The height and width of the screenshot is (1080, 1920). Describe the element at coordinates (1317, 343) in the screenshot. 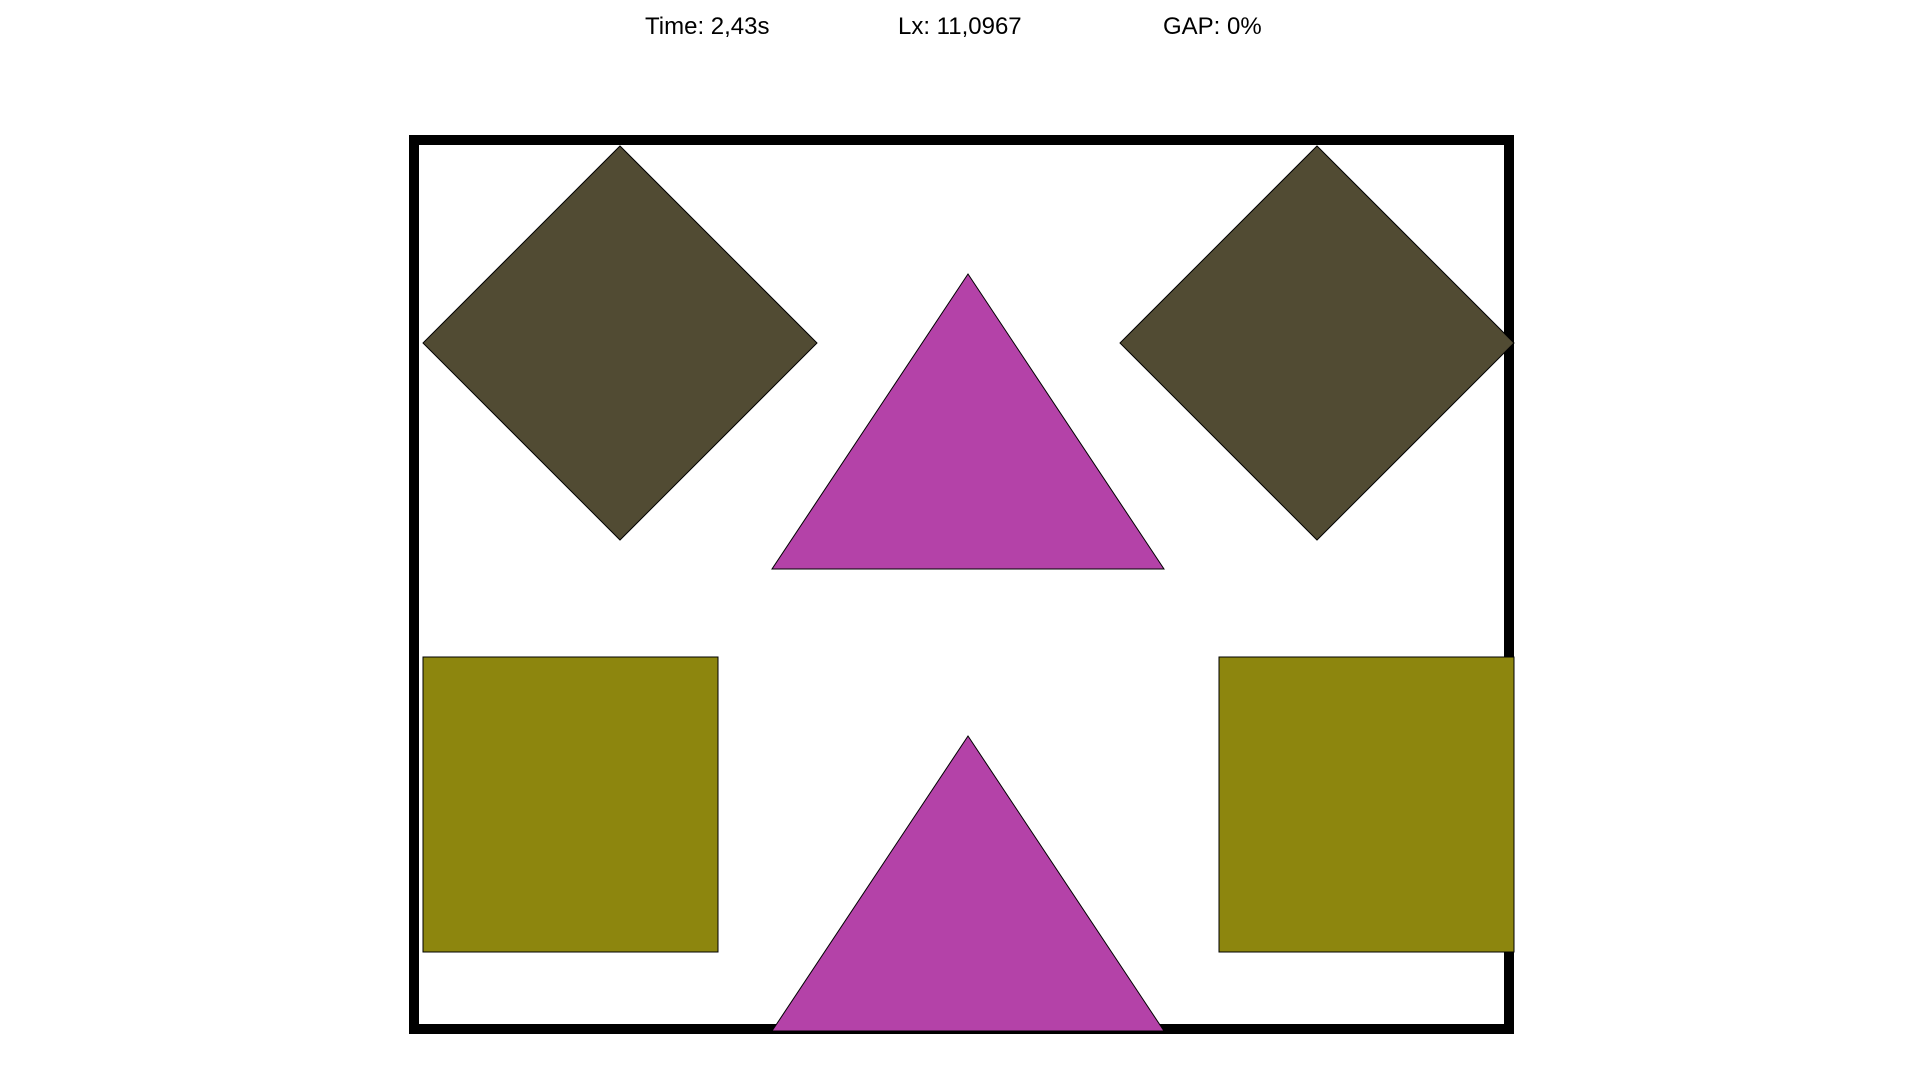

I see `diamond-top-right` at that location.